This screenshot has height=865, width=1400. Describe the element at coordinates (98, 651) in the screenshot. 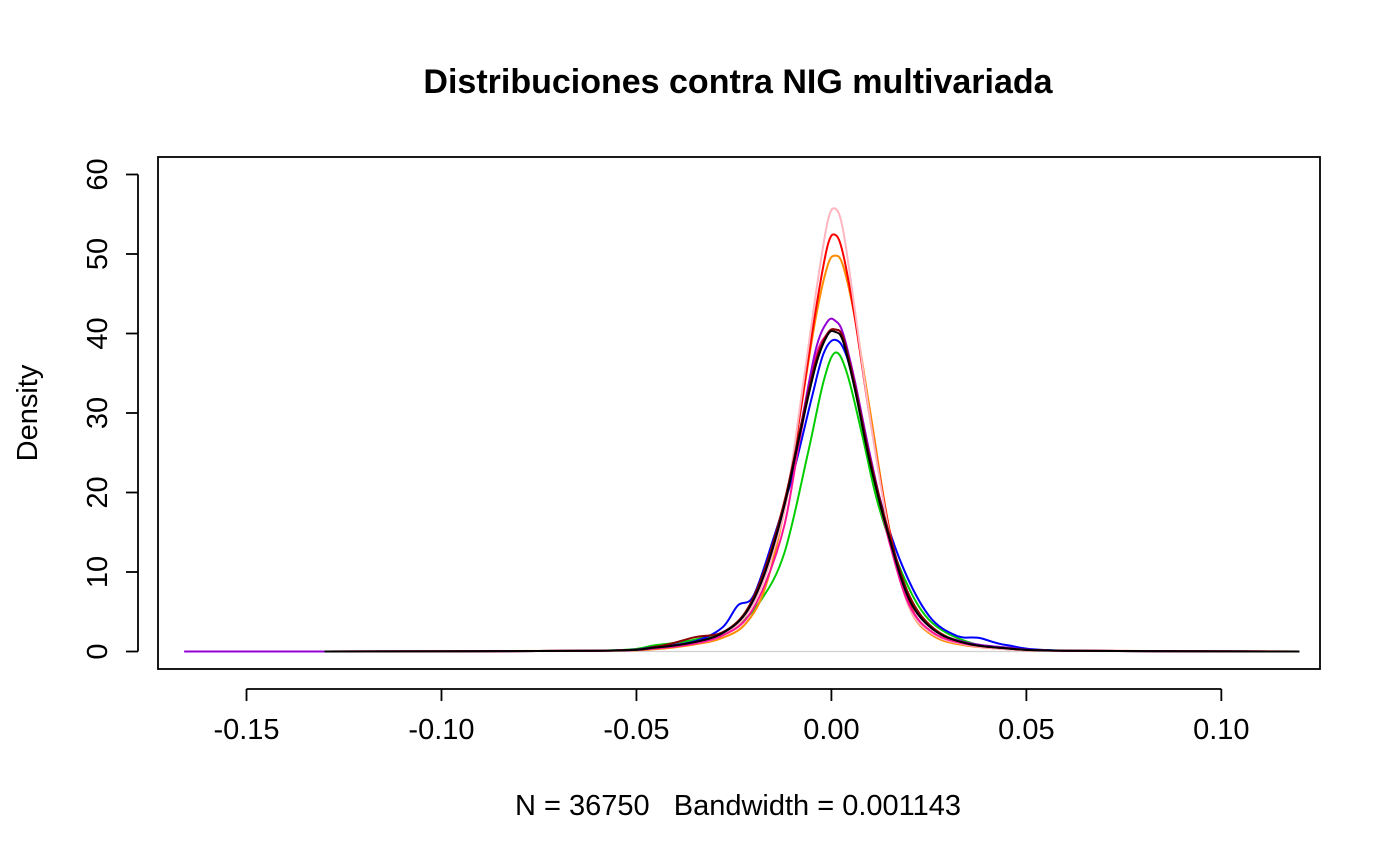

I see `y-tick-label: 0` at that location.